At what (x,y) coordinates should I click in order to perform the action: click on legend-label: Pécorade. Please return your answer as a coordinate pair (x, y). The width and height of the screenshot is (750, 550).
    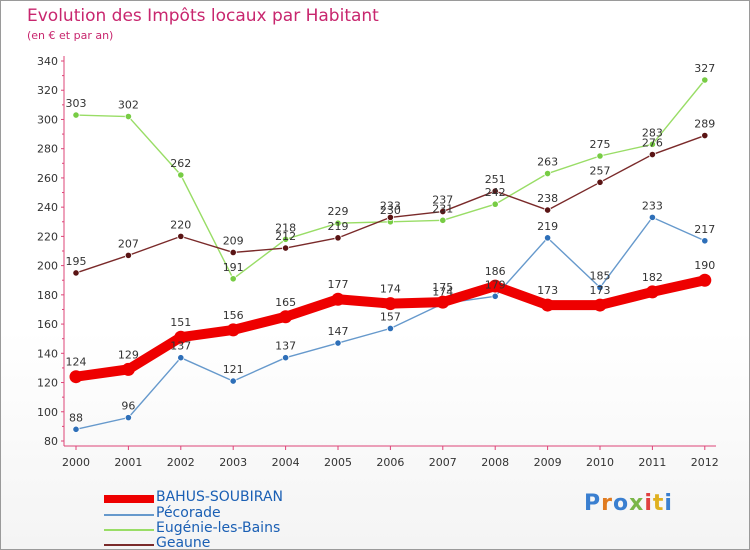
    Looking at the image, I should click on (188, 513).